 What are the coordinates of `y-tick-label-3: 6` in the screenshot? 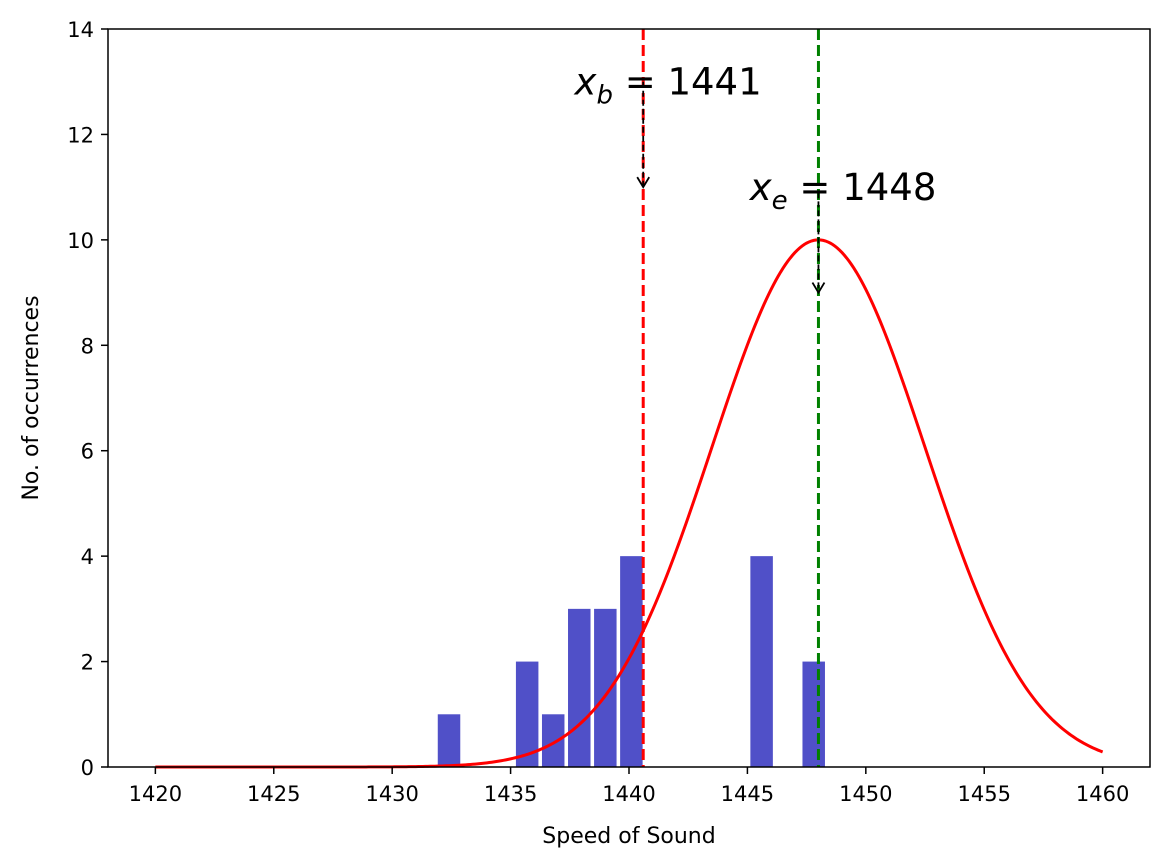 It's located at (87, 452).